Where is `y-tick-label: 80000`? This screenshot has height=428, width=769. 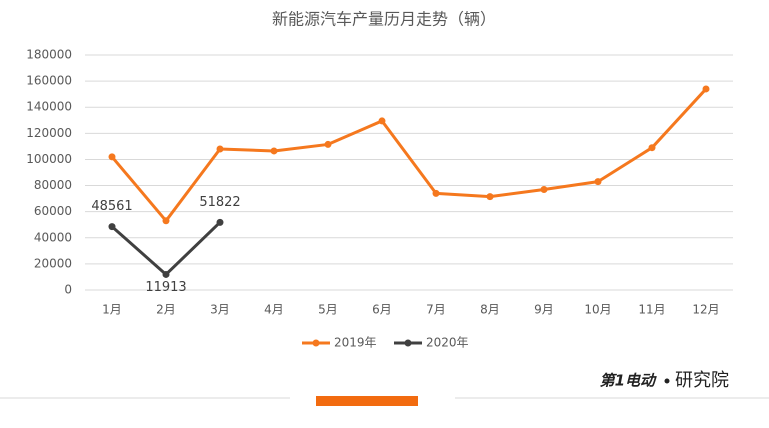
y-tick-label: 80000 is located at coordinates (53, 185).